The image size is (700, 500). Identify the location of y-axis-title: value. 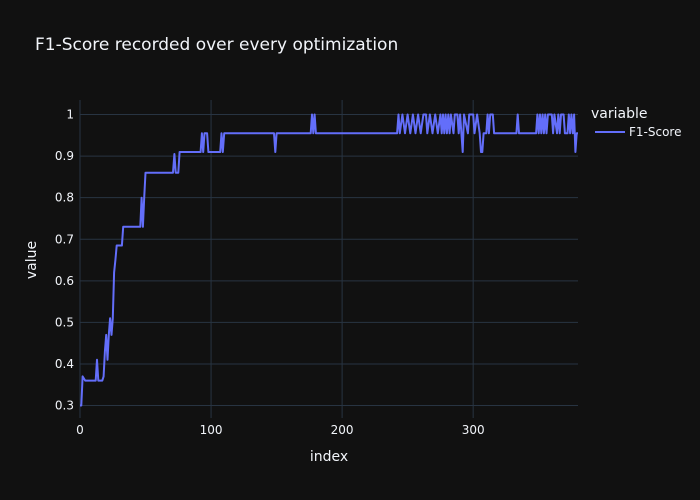
(32, 260).